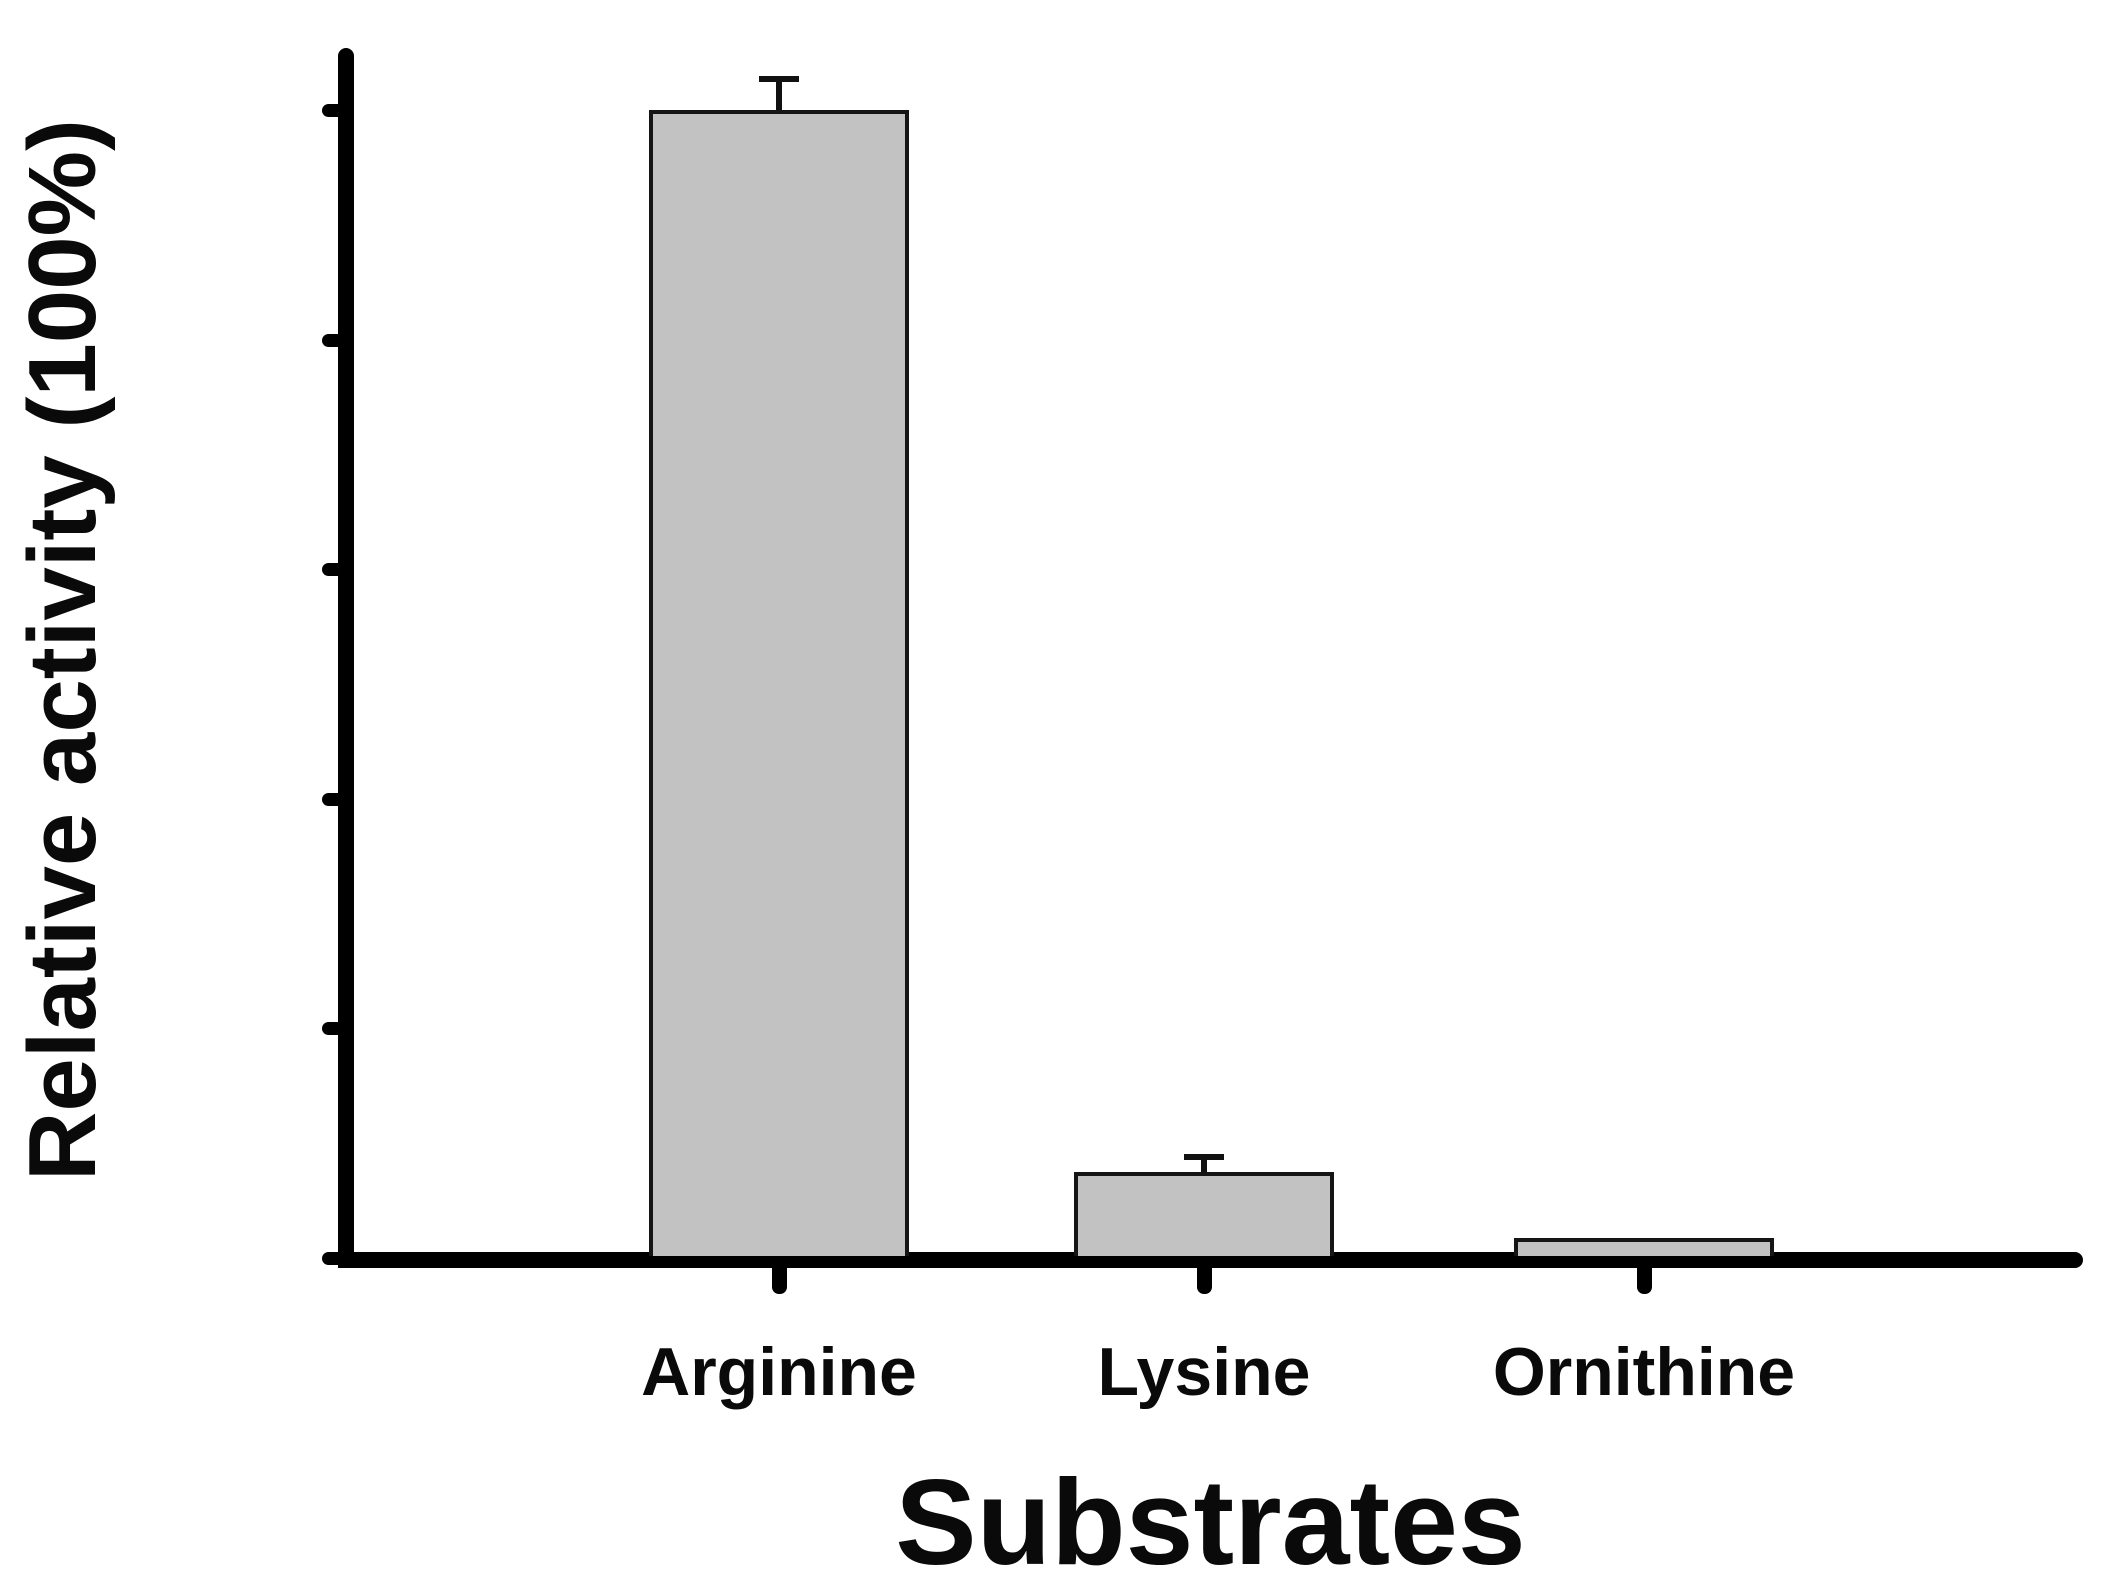  What do you see at coordinates (1204, 1372) in the screenshot?
I see `x-category-label: Lysine` at bounding box center [1204, 1372].